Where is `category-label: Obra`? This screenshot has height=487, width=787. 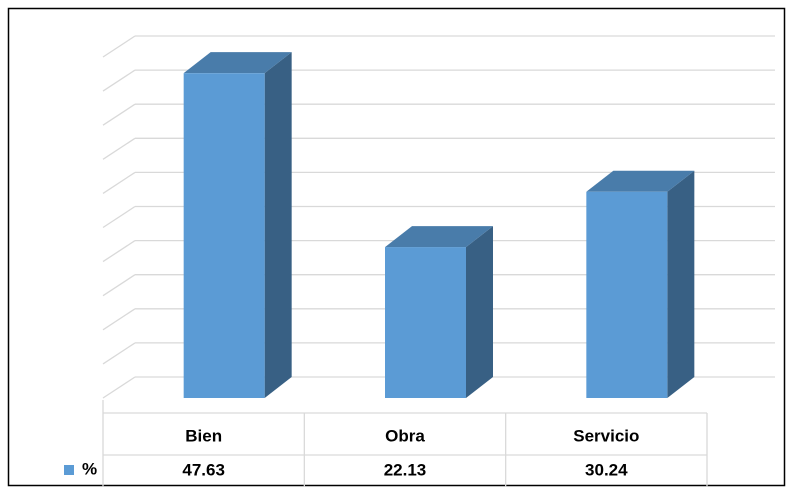
category-label: Obra is located at coordinates (405, 435).